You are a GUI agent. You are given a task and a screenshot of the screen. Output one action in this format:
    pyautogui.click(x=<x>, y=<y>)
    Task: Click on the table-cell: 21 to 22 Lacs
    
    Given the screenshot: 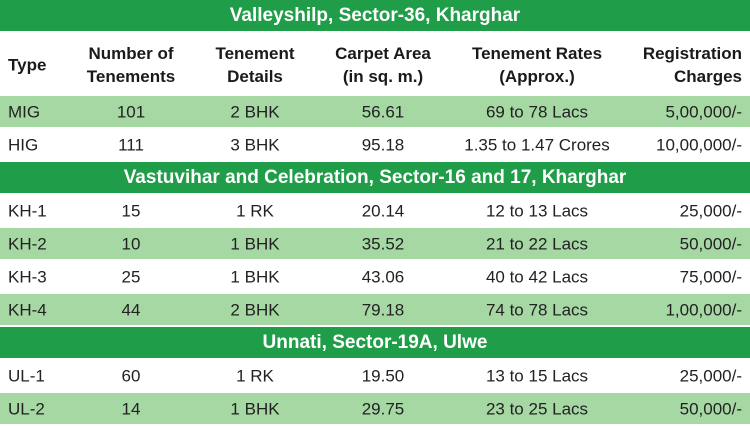 What is the action you would take?
    pyautogui.click(x=537, y=243)
    